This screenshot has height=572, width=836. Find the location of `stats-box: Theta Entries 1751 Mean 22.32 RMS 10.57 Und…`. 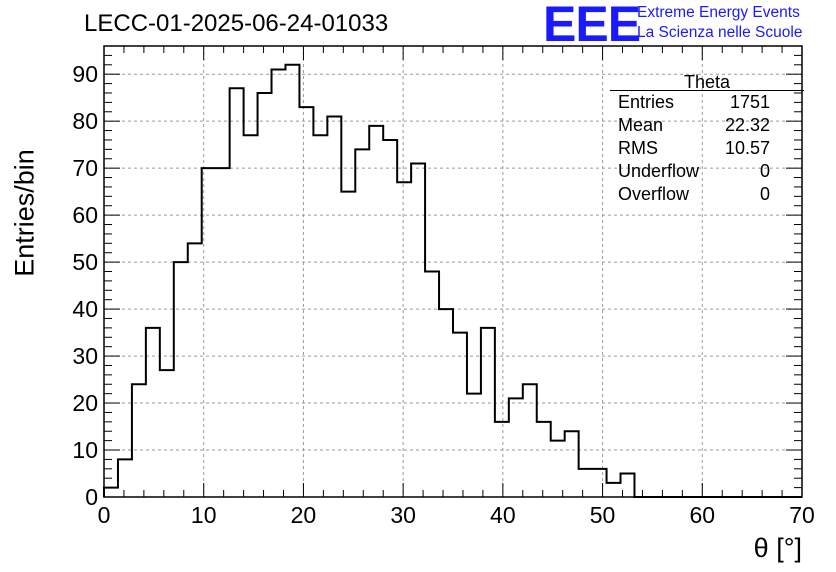

stats-box: Theta Entries 1751 Mean 22.32 RMS 10.57 Und… is located at coordinates (707, 139).